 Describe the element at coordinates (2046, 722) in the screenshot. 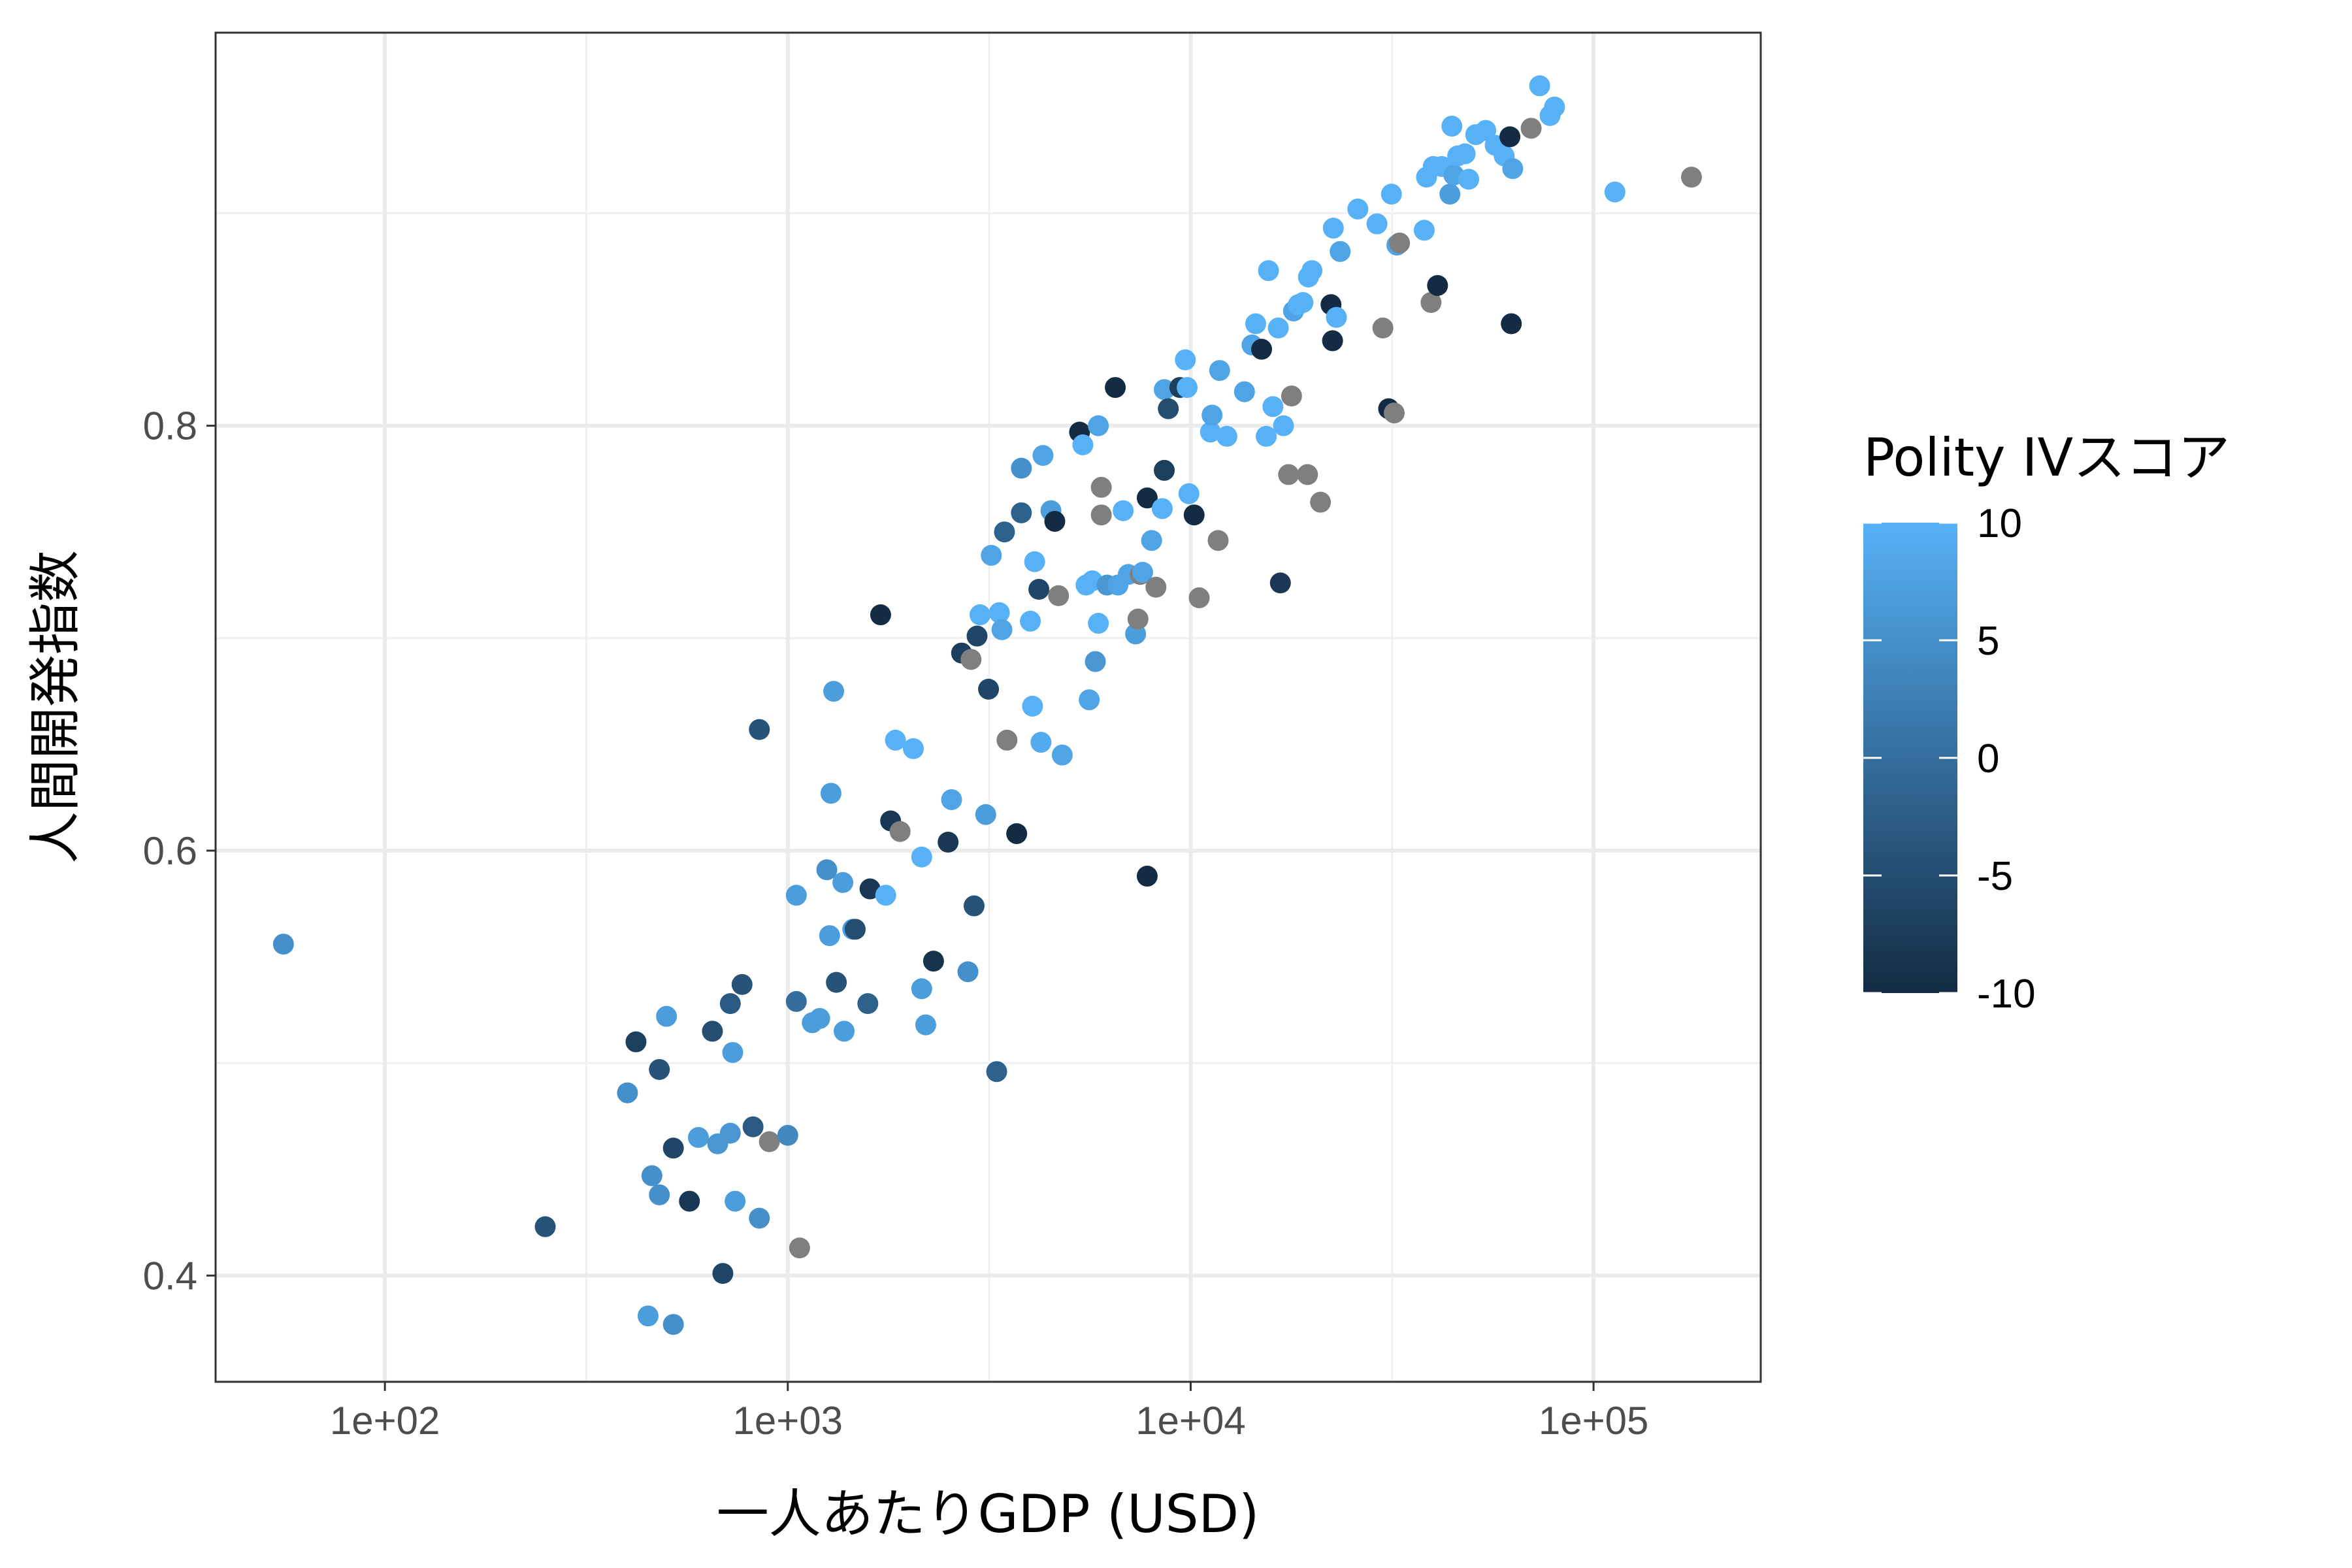

I see `color-legend: Polity IVスコア 10 5 0 -5 -10` at that location.